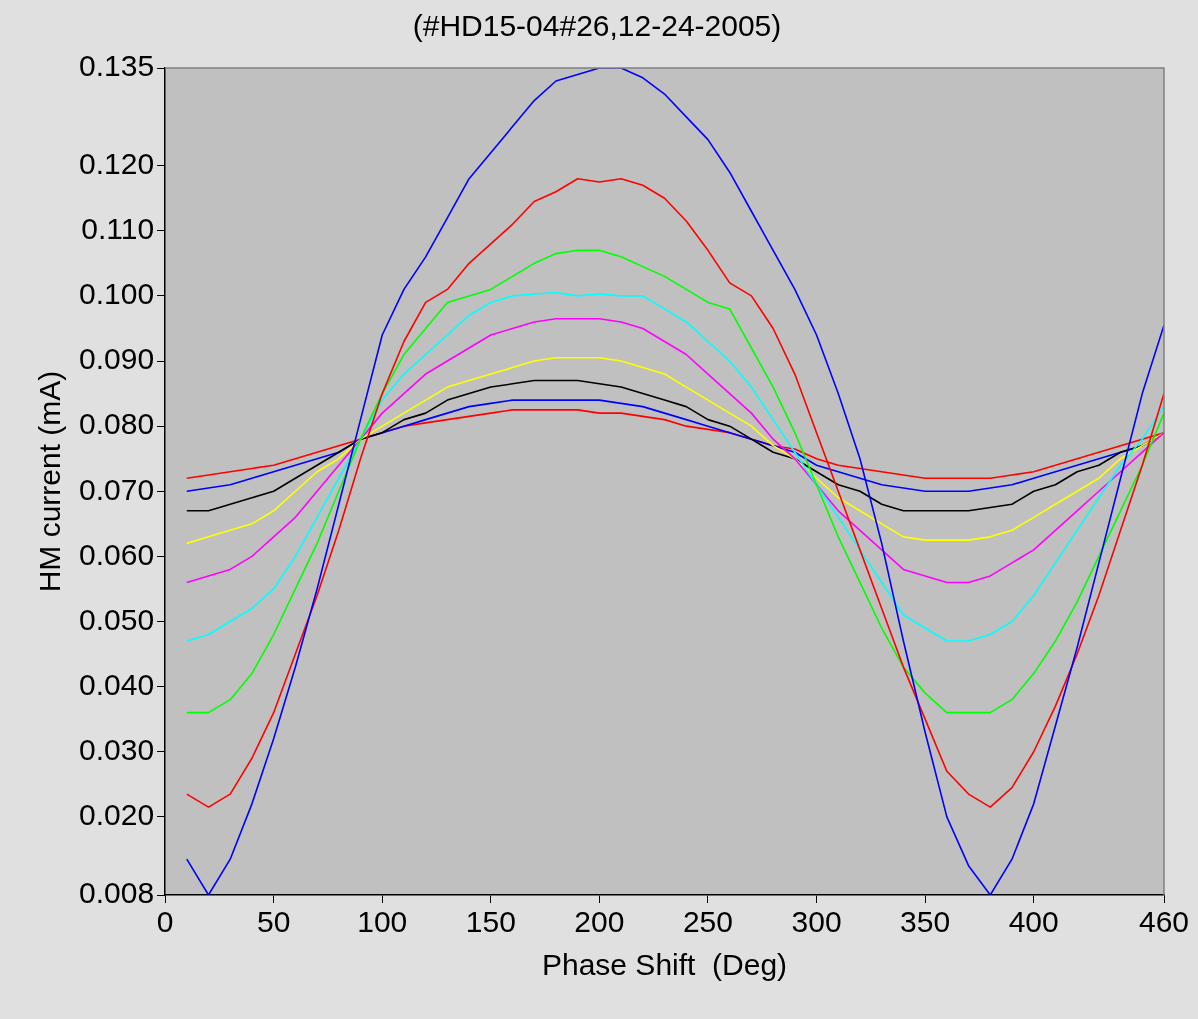  I want to click on y-tick-label: 0.040, so click(117, 684).